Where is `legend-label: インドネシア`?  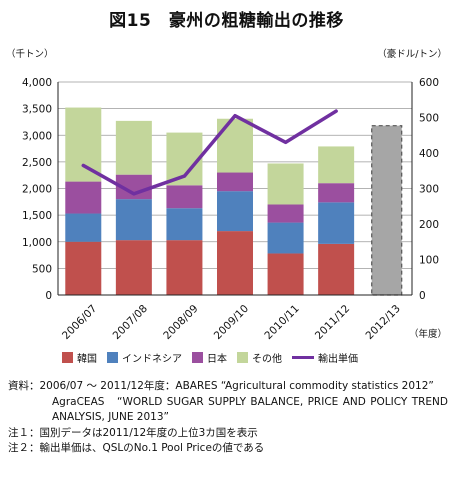 legend-label: インドネシア is located at coordinates (152, 359).